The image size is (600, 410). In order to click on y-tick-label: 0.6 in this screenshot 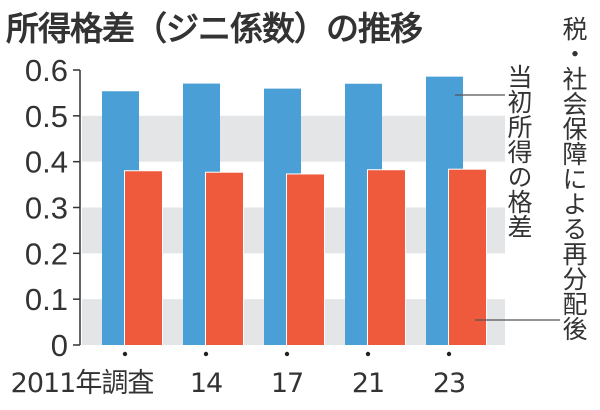, I will do `click(46, 70)`.